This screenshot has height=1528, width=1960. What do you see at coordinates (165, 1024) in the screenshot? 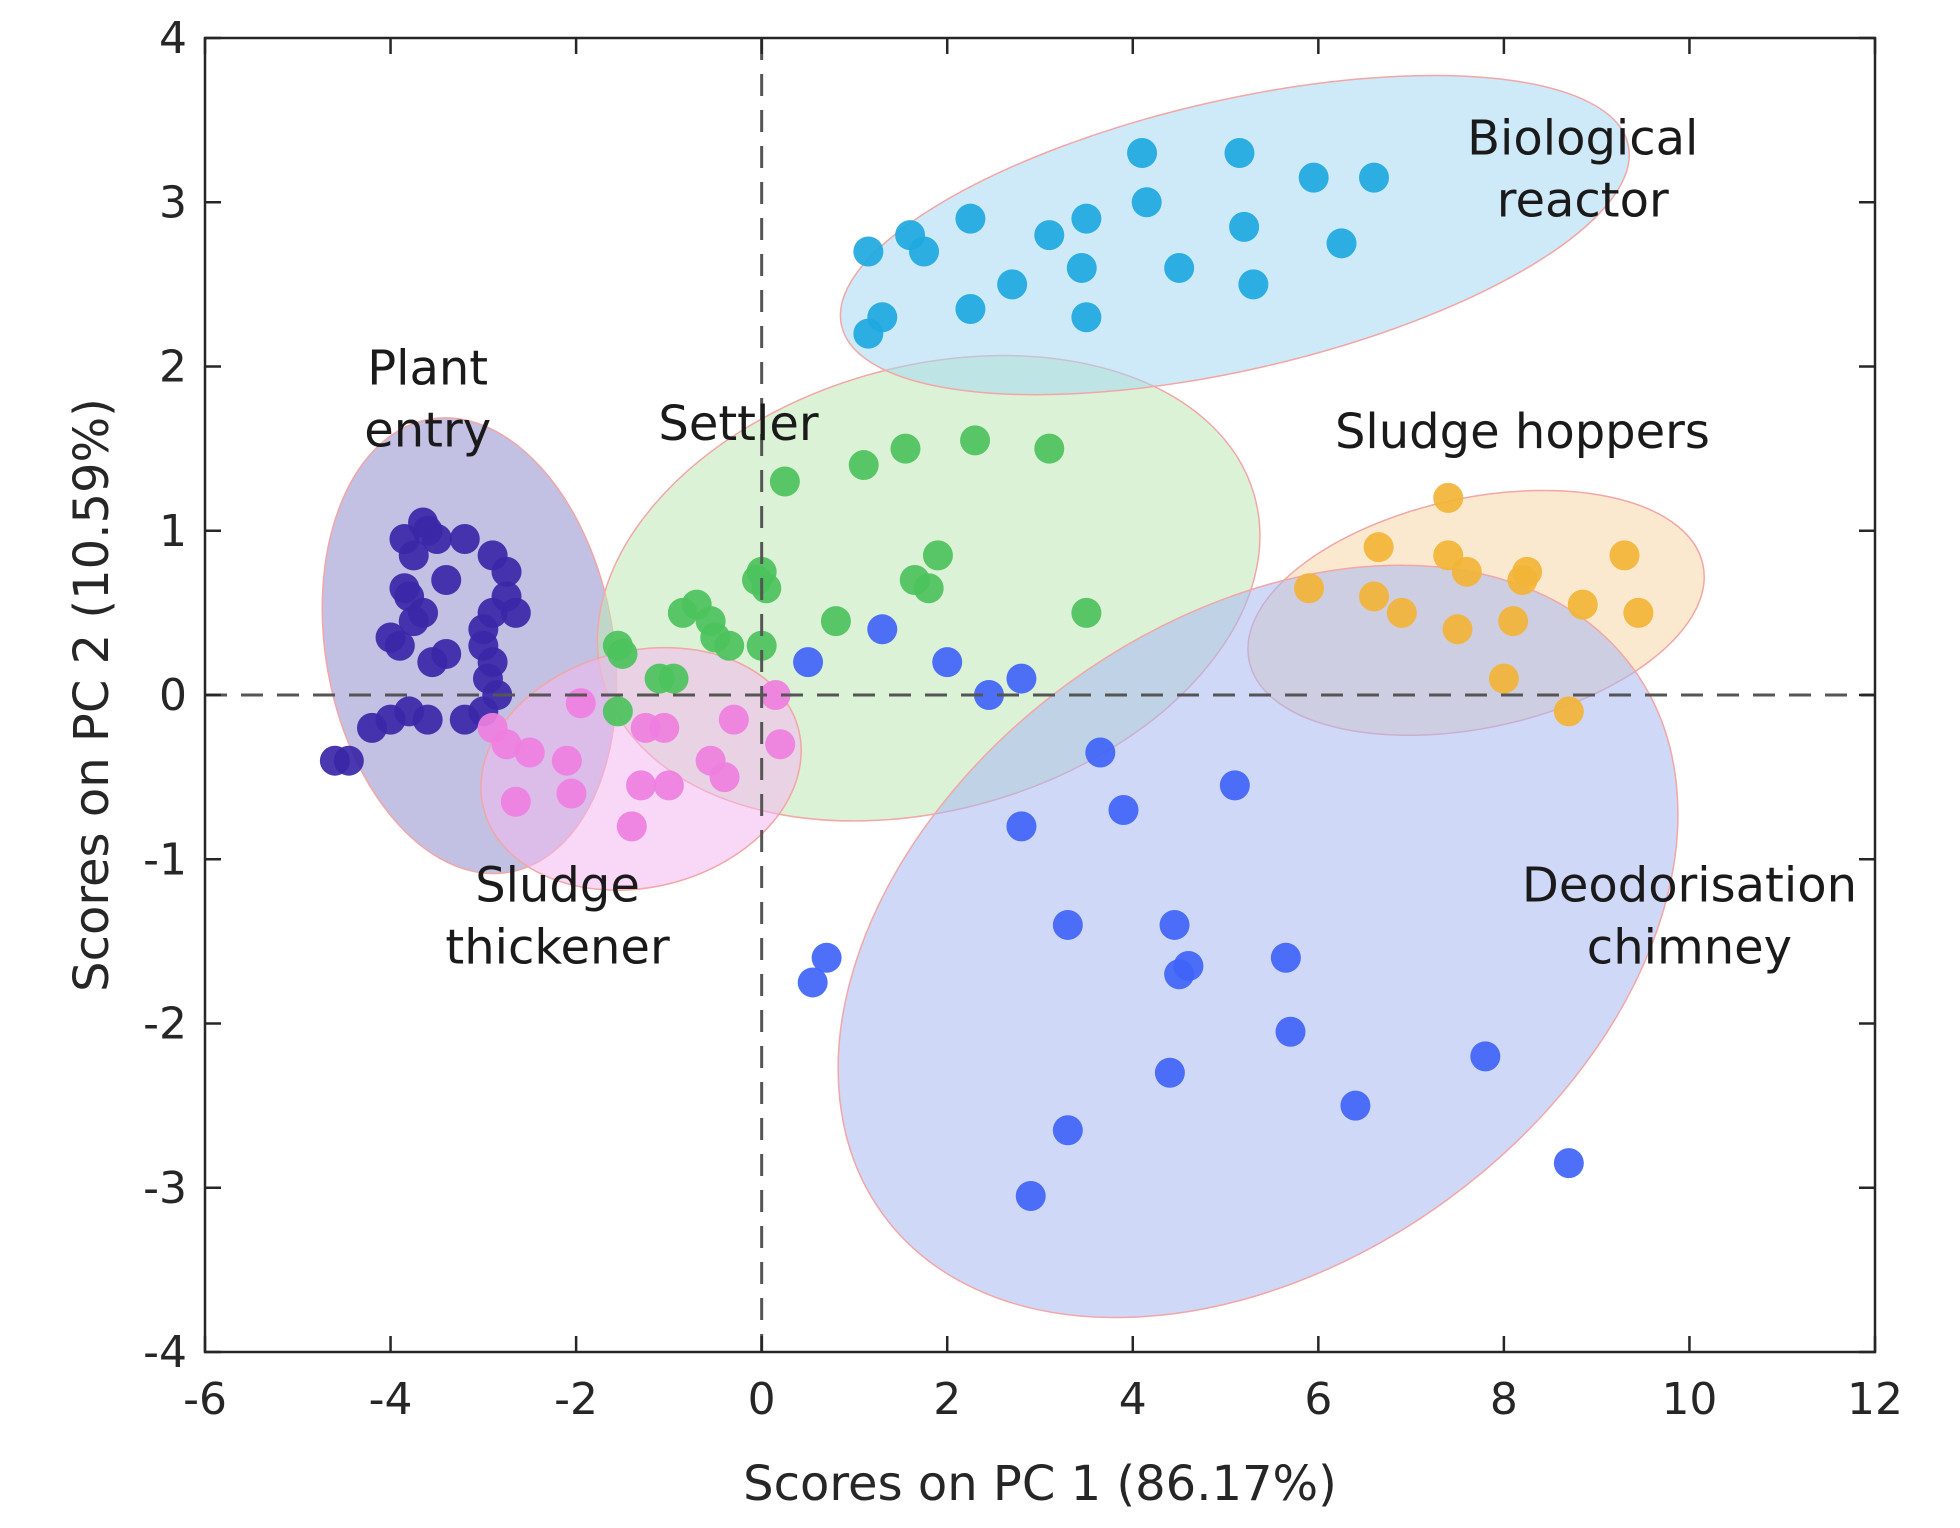
I see `y-tick-label: -2` at bounding box center [165, 1024].